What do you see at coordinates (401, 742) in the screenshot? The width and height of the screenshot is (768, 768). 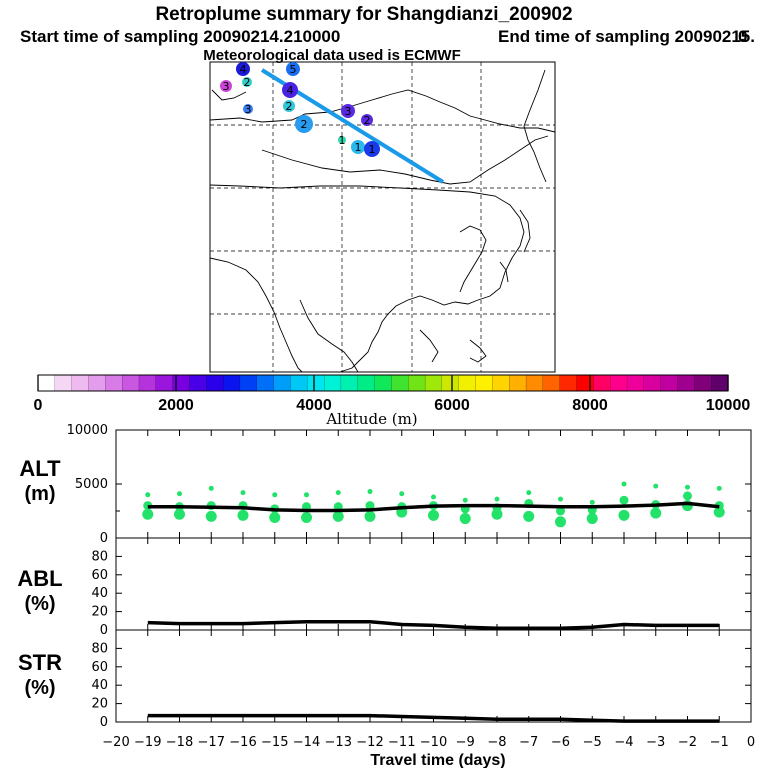 I see `xtick-label: −11` at bounding box center [401, 742].